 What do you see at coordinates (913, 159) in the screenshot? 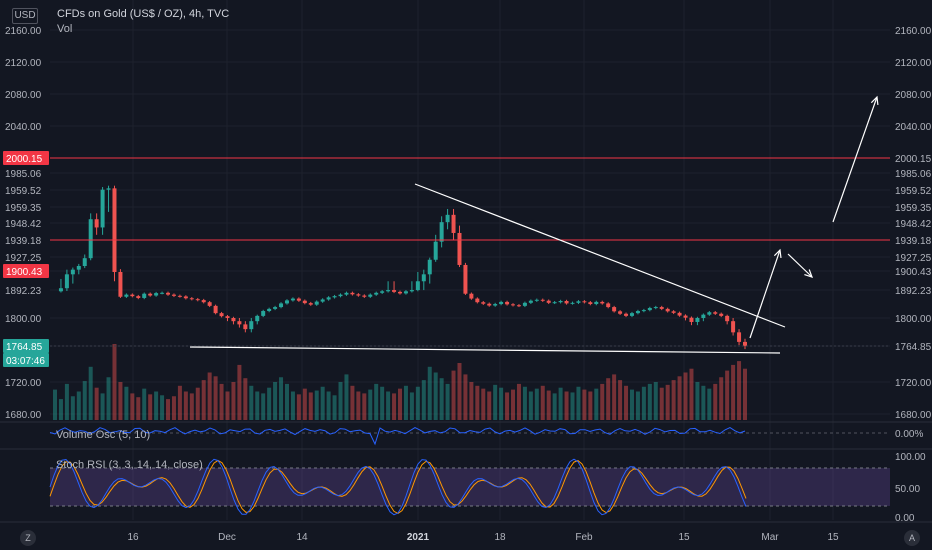
I see `price-tick-label: 2000.15` at bounding box center [913, 159].